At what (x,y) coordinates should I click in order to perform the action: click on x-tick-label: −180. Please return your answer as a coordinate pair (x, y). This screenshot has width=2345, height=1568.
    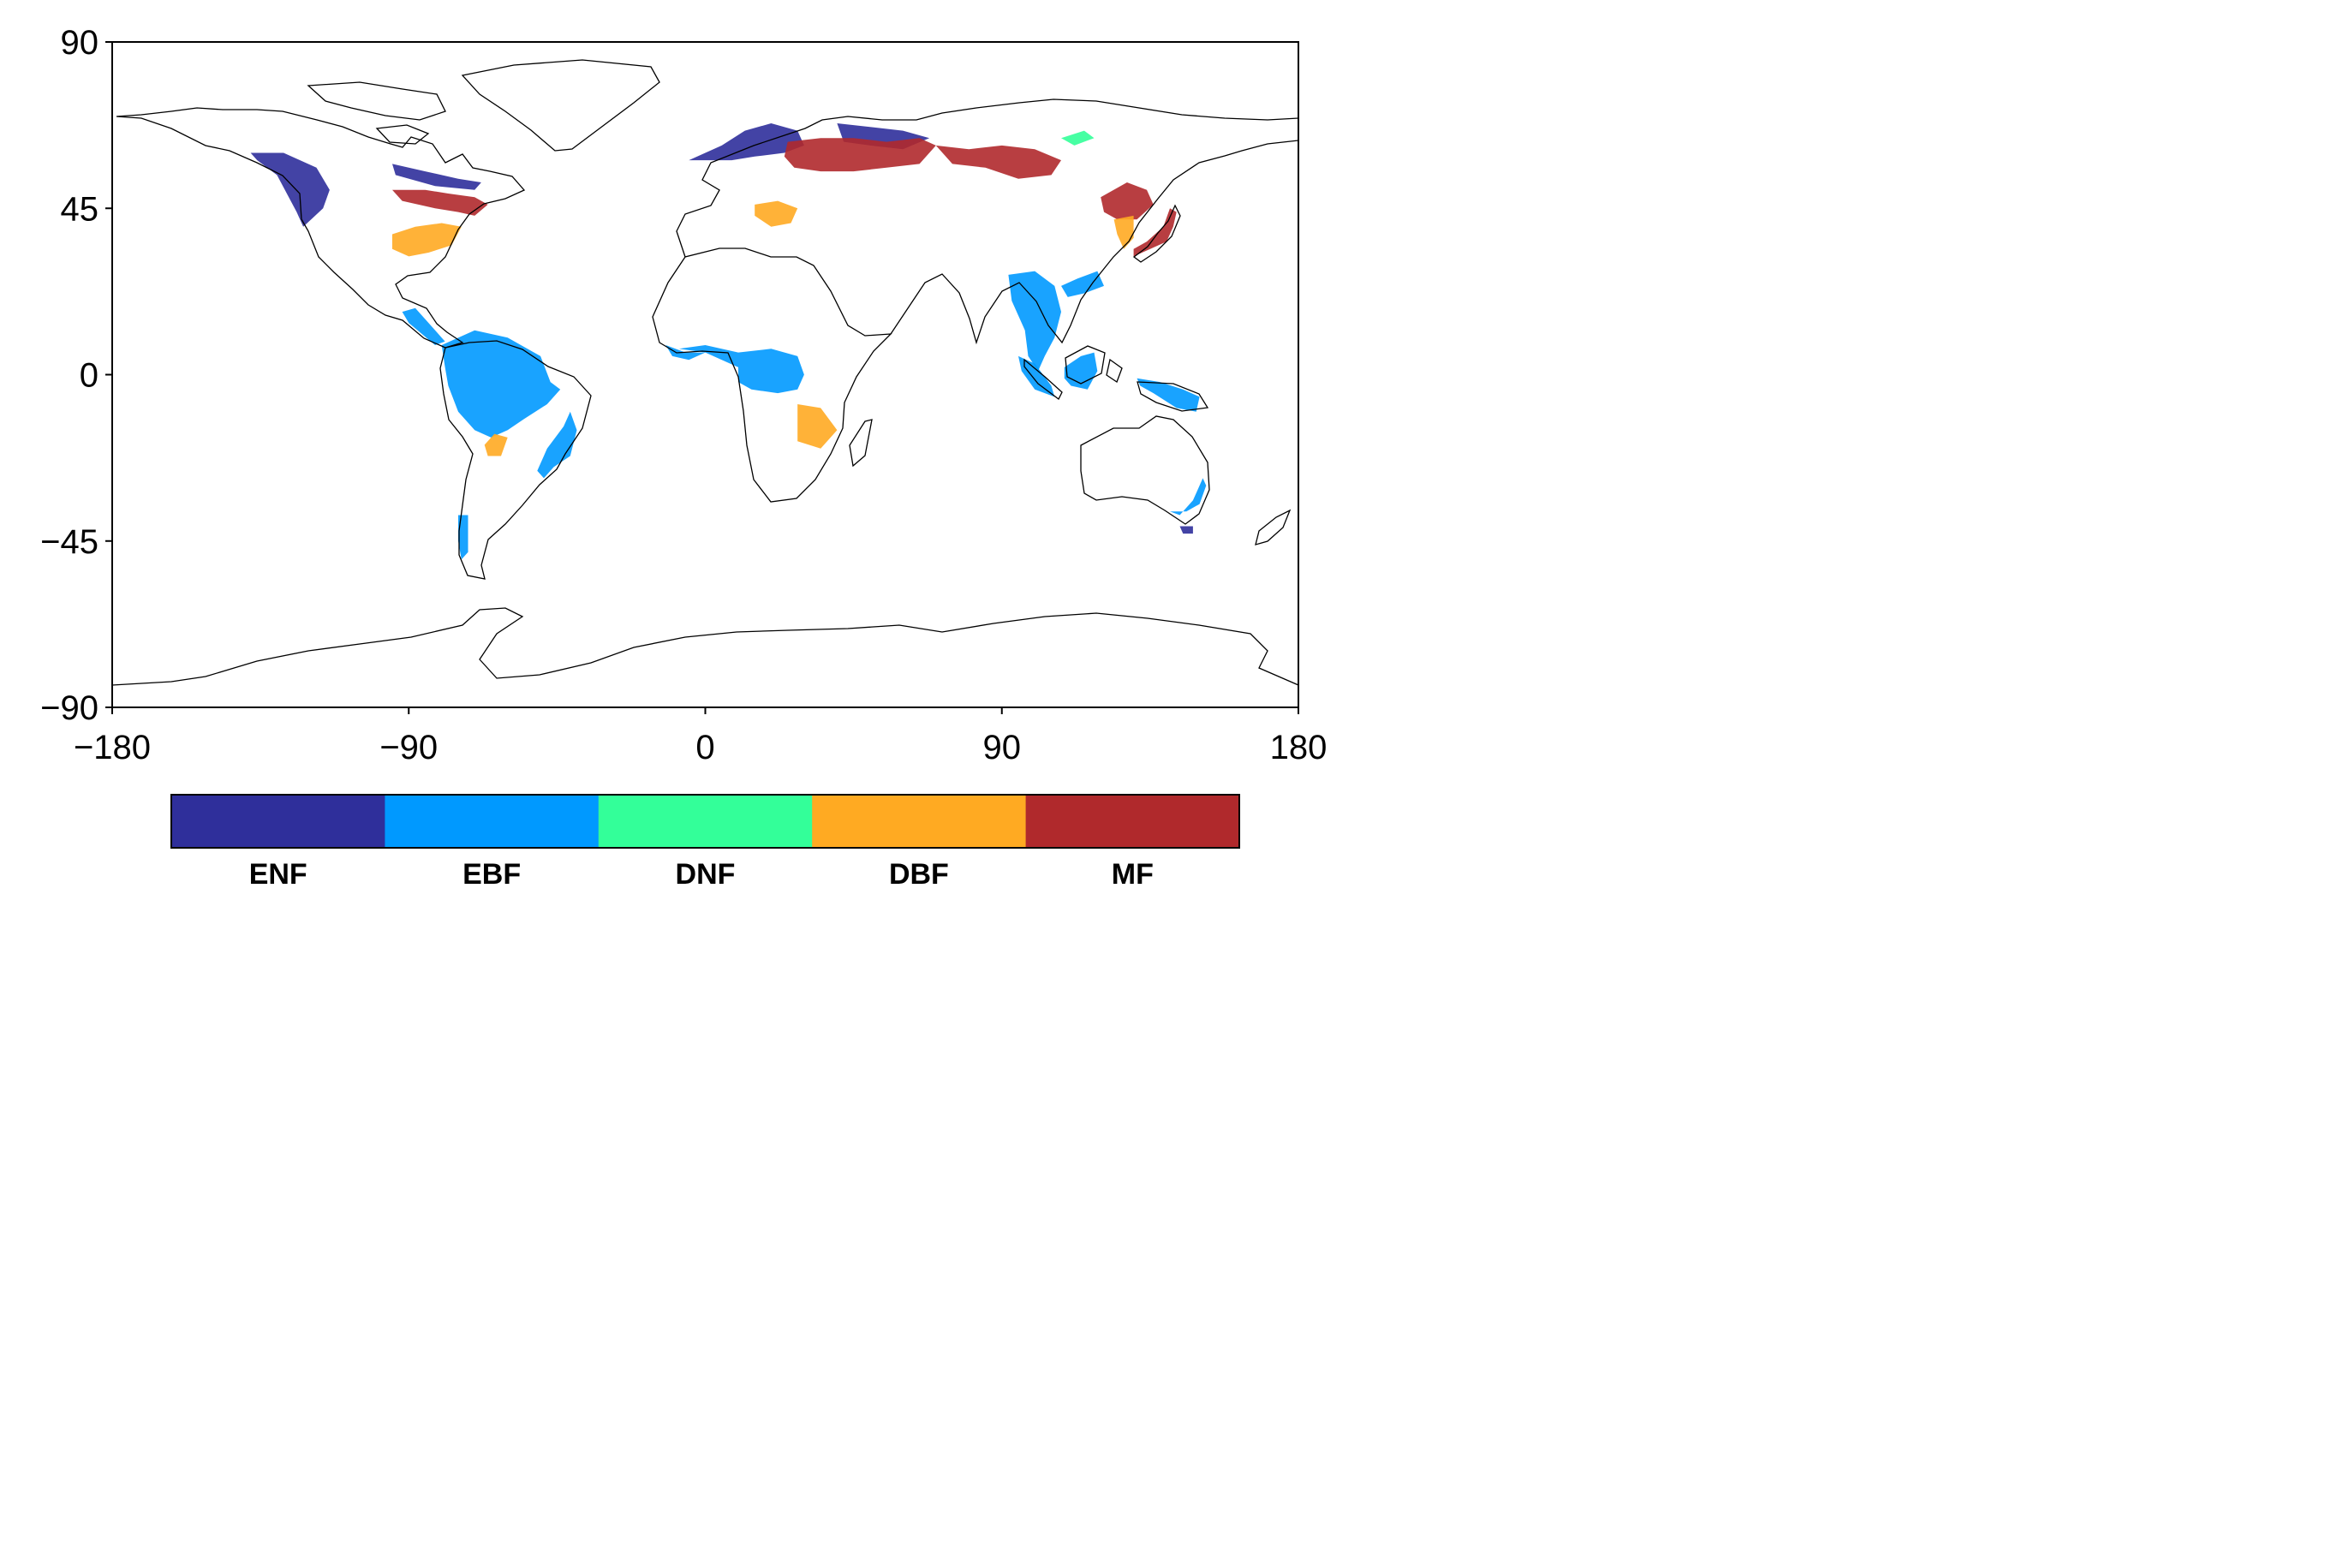
    Looking at the image, I should click on (112, 748).